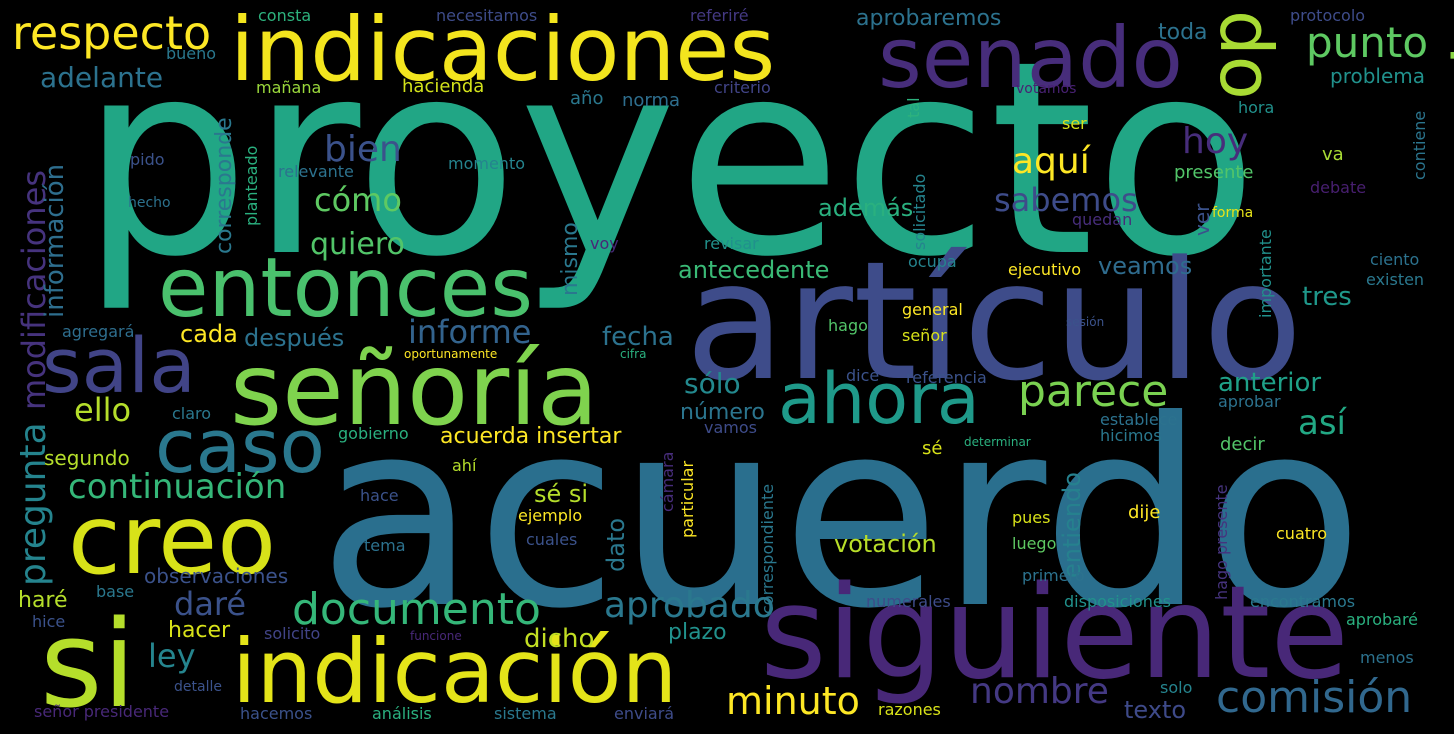 Image resolution: width=1454 pixels, height=734 pixels. I want to click on word-cuatro: cuatro, so click(1302, 533).